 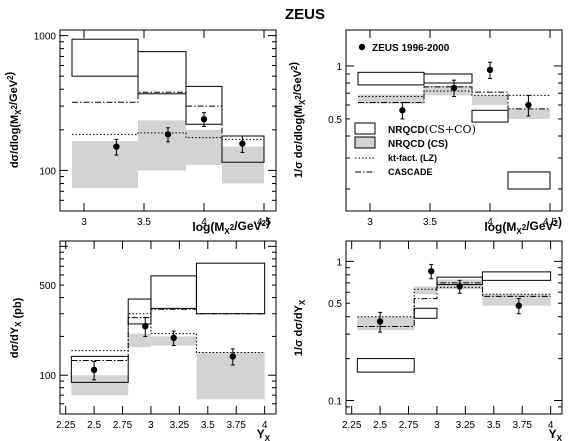 What do you see at coordinates (365, 128) in the screenshot?
I see `legend-nrqcd-cs-co-swatch` at bounding box center [365, 128].